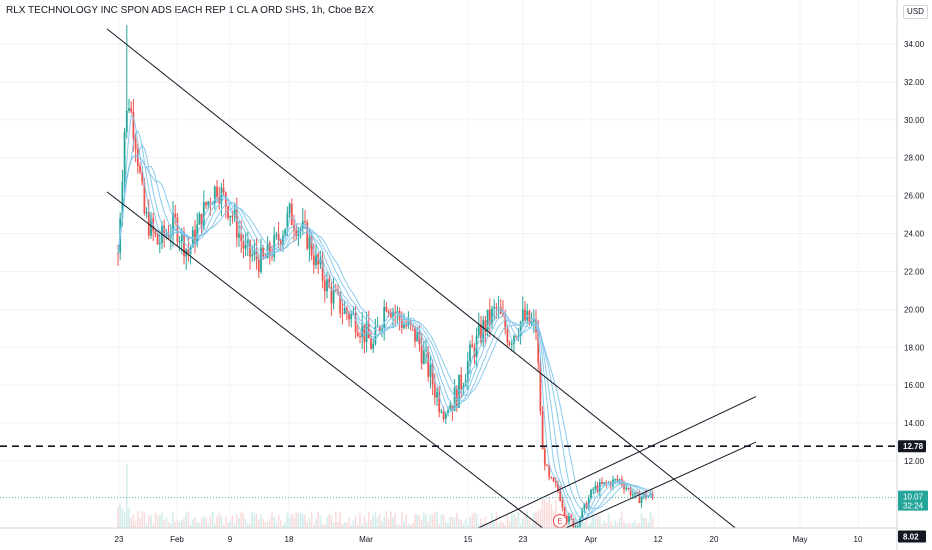  Describe the element at coordinates (913, 506) in the screenshot. I see `last-price-countdown: 32:24` at that location.